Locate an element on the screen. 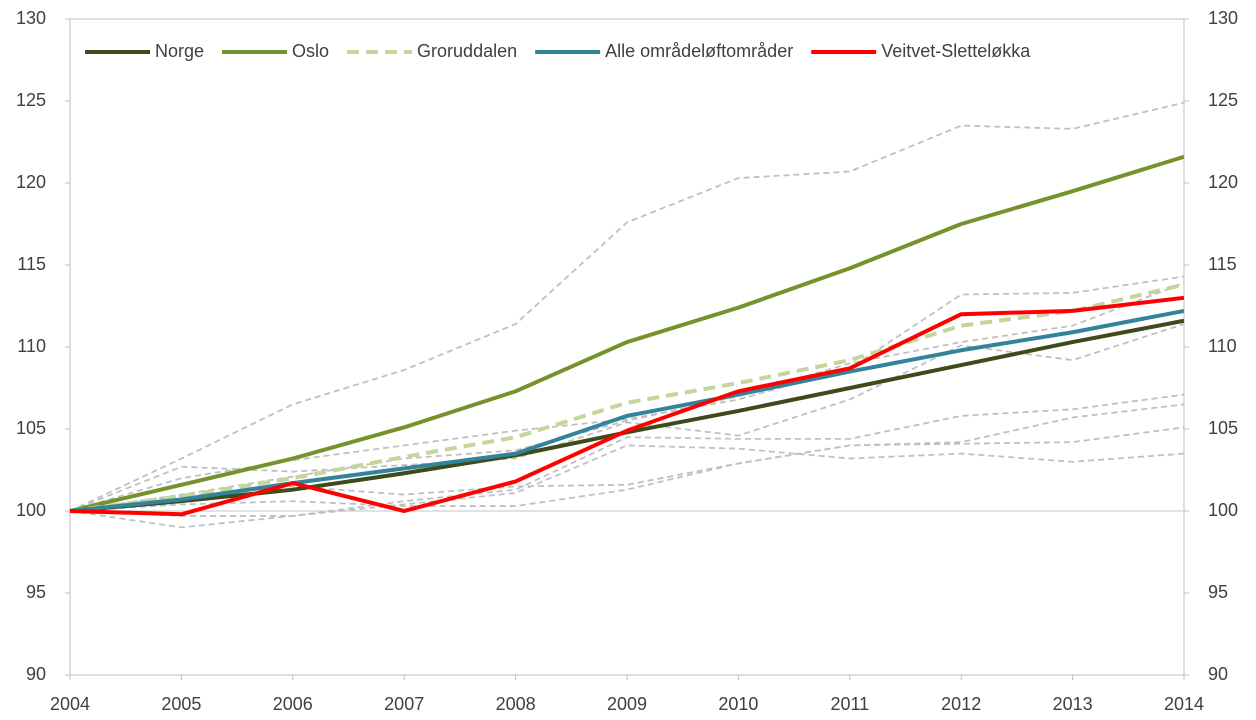 Image resolution: width=1256 pixels, height=720 pixels. legend-label: Alle områdeløftområder is located at coordinates (699, 51).